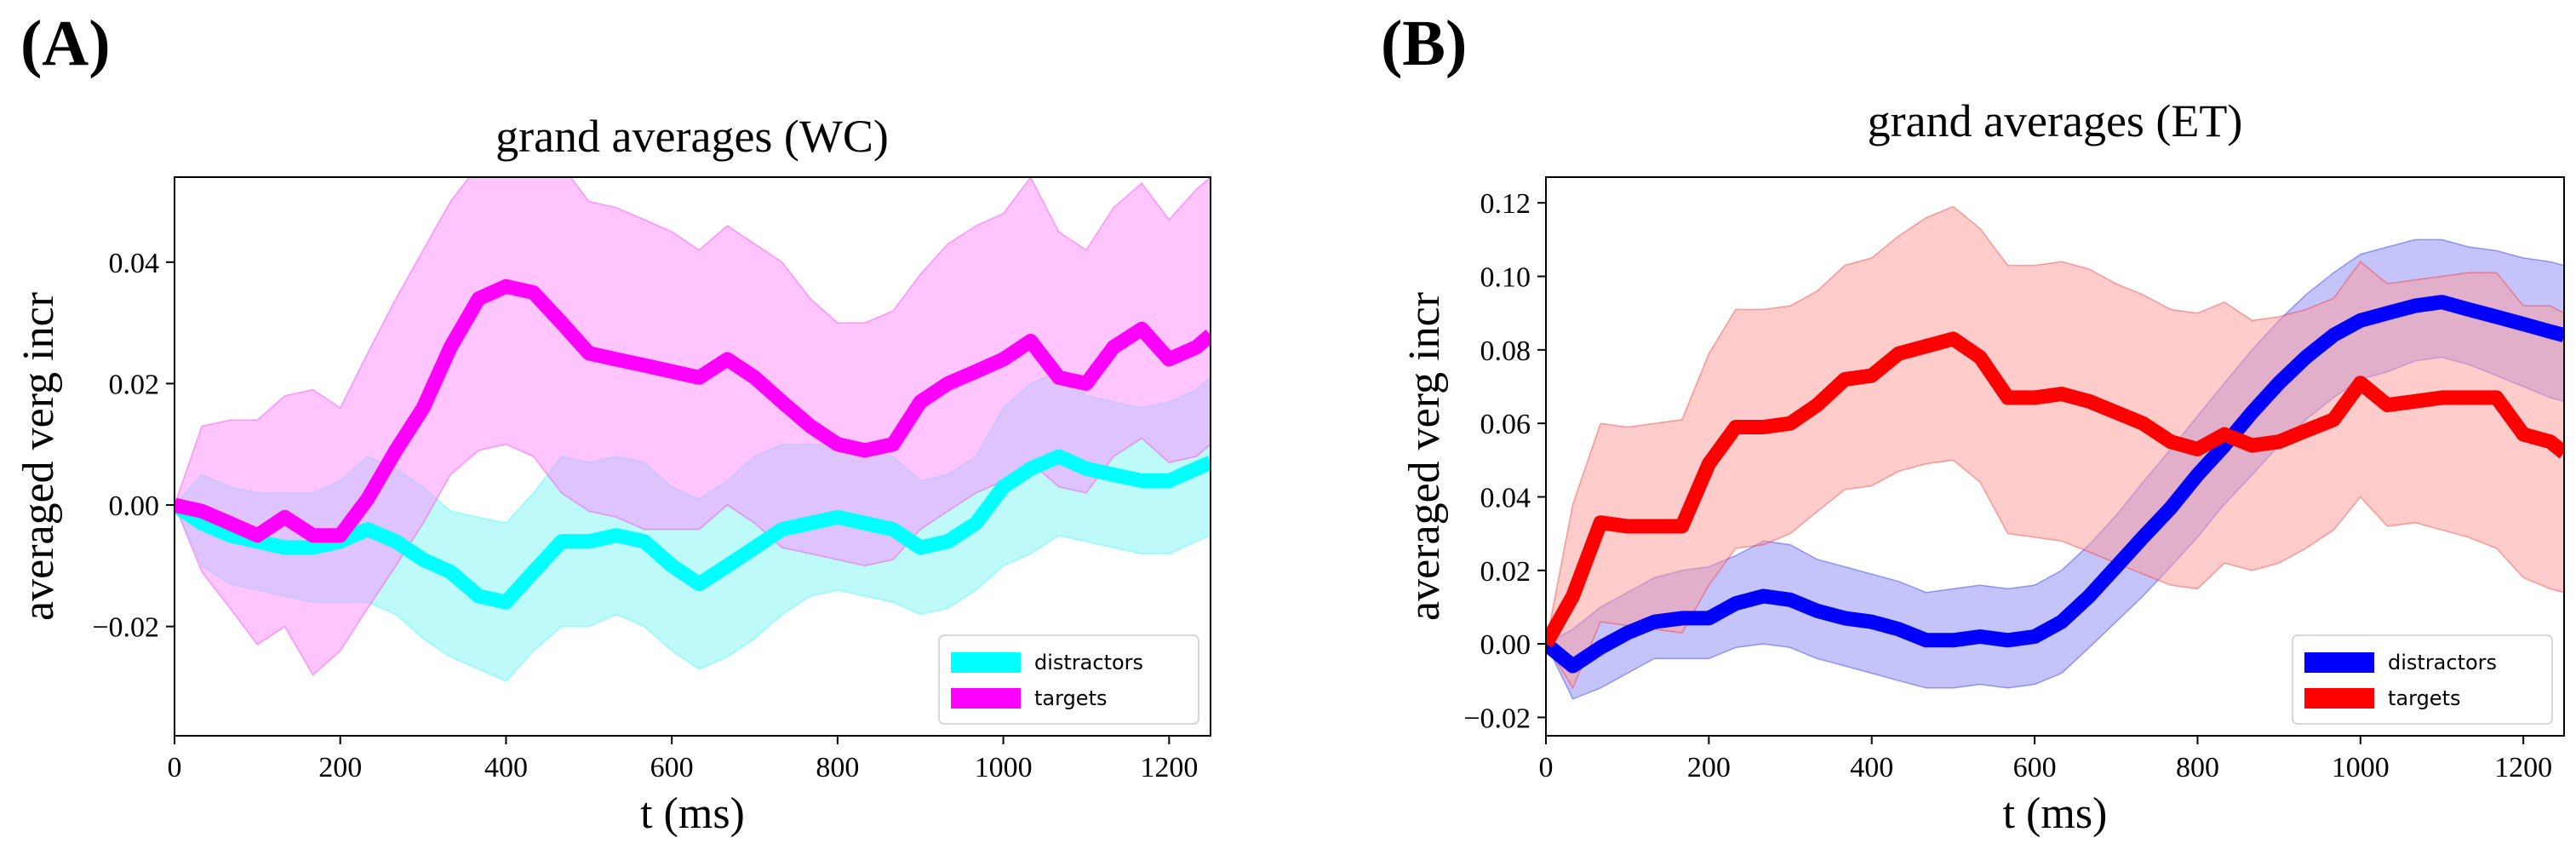 This screenshot has height=855, width=2576. What do you see at coordinates (1505, 204) in the screenshot?
I see `y-tick-label: 0.12` at bounding box center [1505, 204].